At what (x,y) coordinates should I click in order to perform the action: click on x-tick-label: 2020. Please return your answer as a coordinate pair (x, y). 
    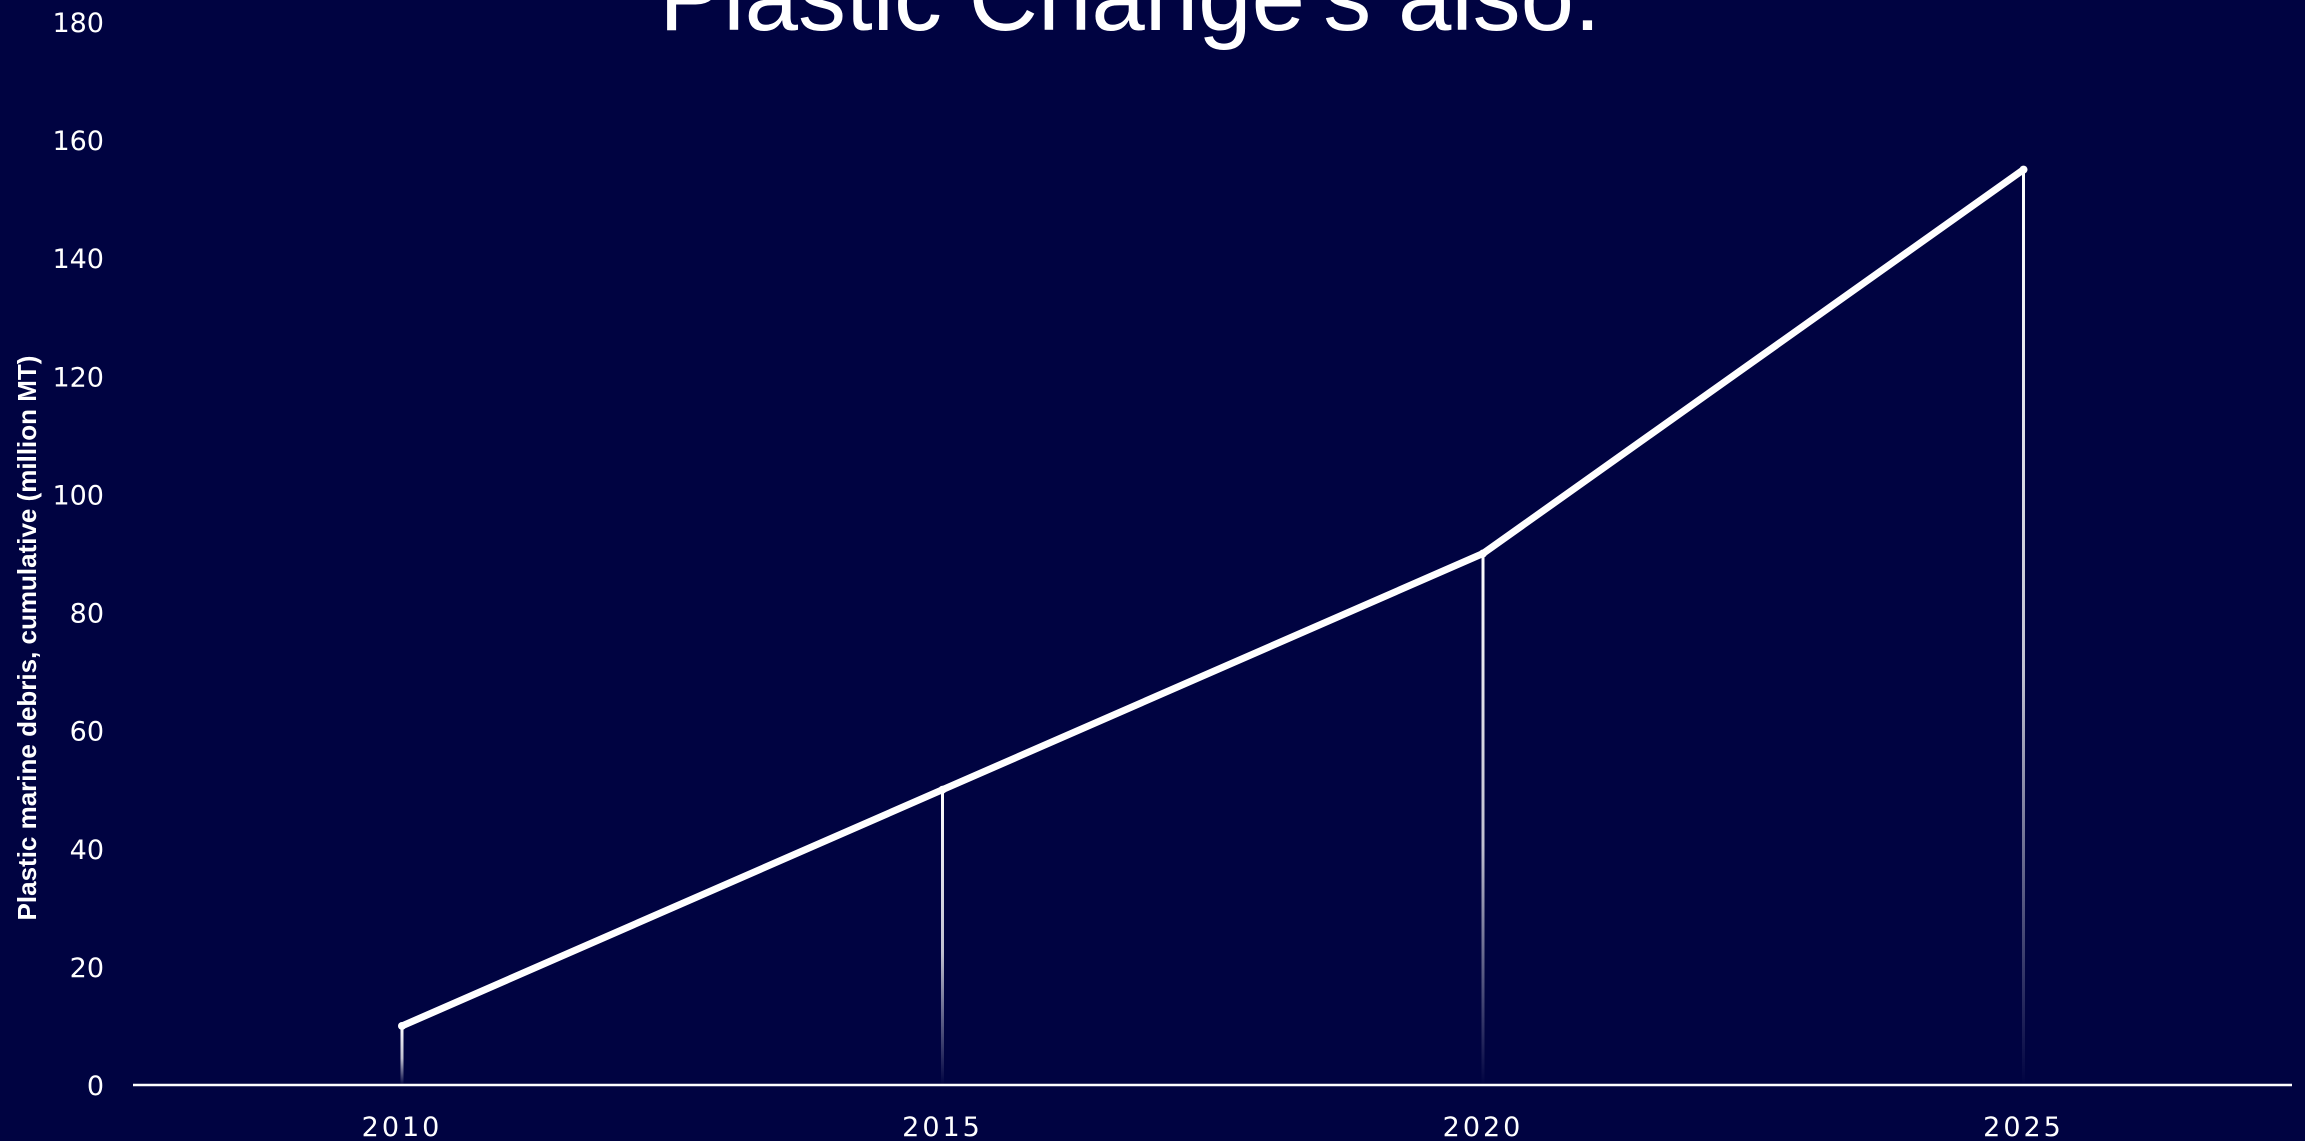
    Looking at the image, I should click on (1483, 1126).